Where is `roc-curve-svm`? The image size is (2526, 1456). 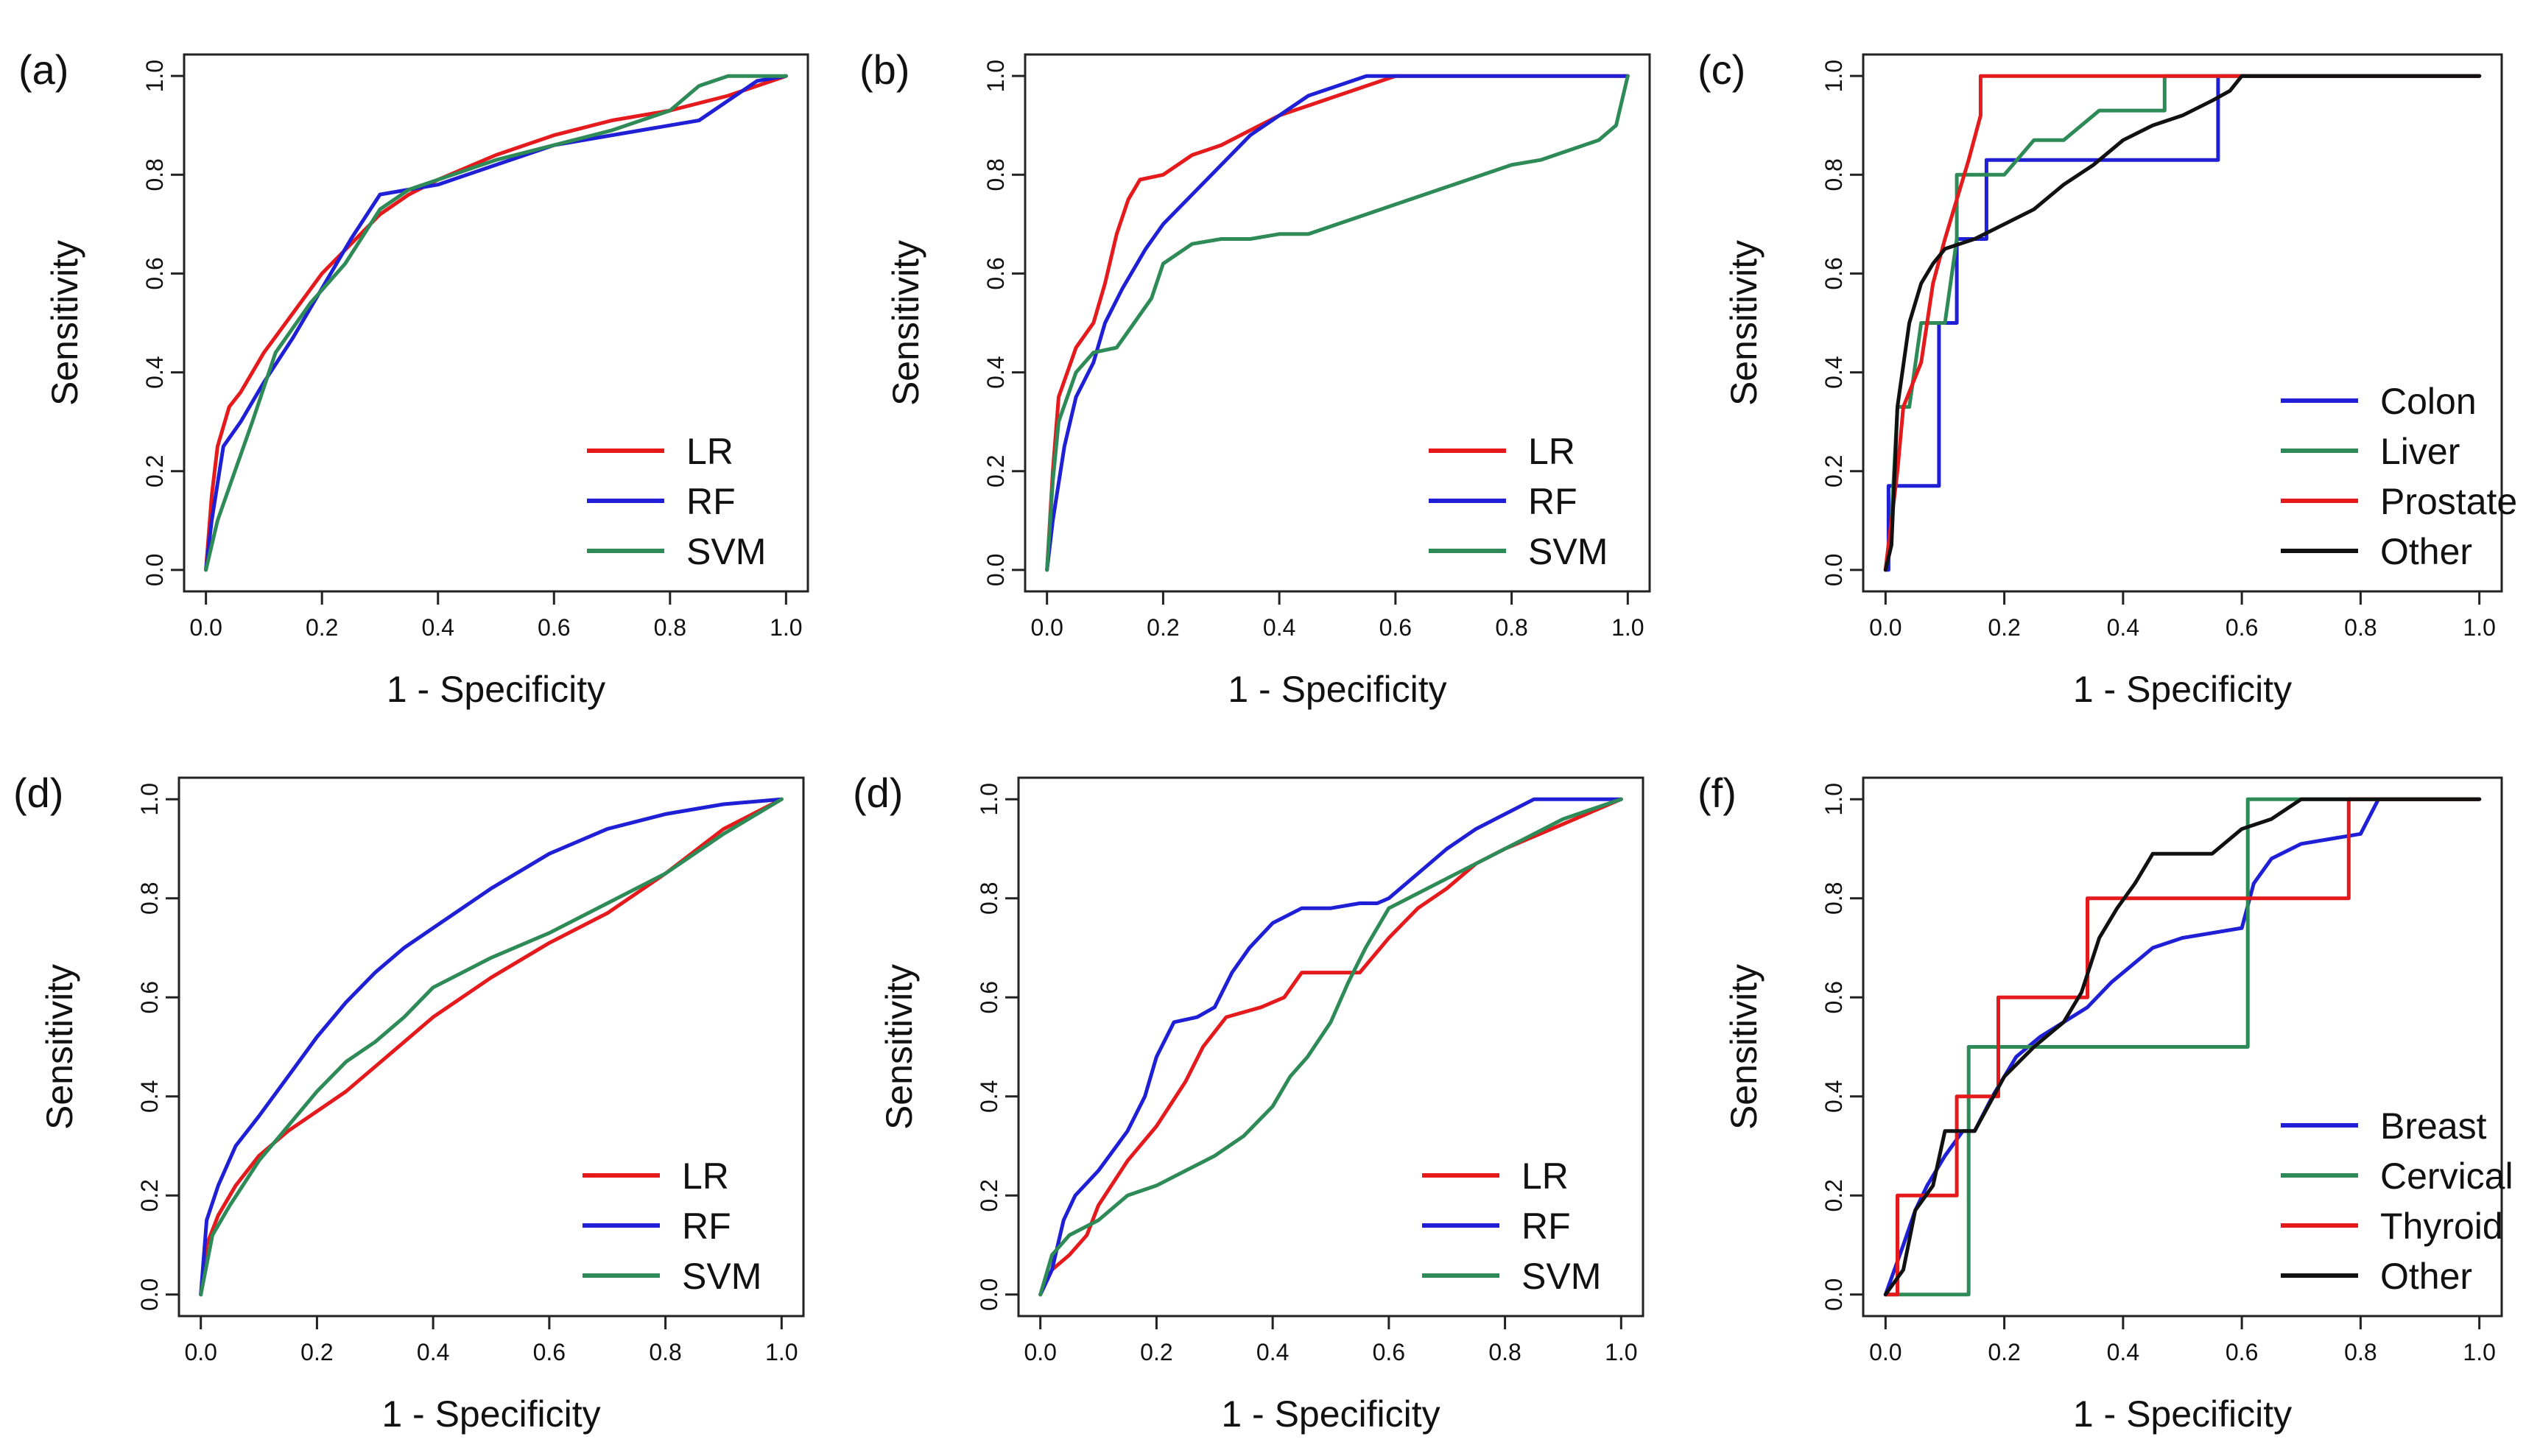 roc-curve-svm is located at coordinates (496, 323).